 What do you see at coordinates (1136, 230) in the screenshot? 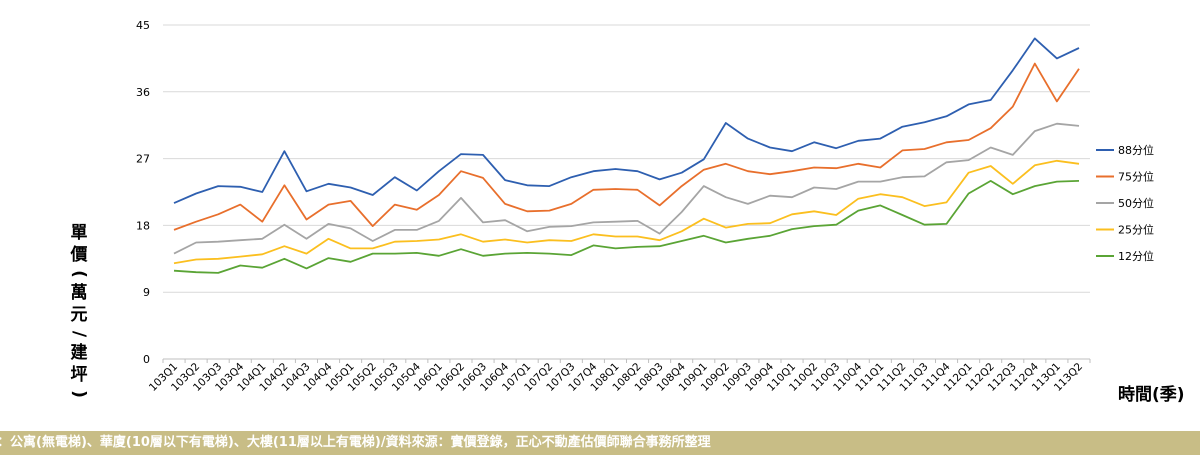
I see `legend-label: 25分位` at bounding box center [1136, 230].